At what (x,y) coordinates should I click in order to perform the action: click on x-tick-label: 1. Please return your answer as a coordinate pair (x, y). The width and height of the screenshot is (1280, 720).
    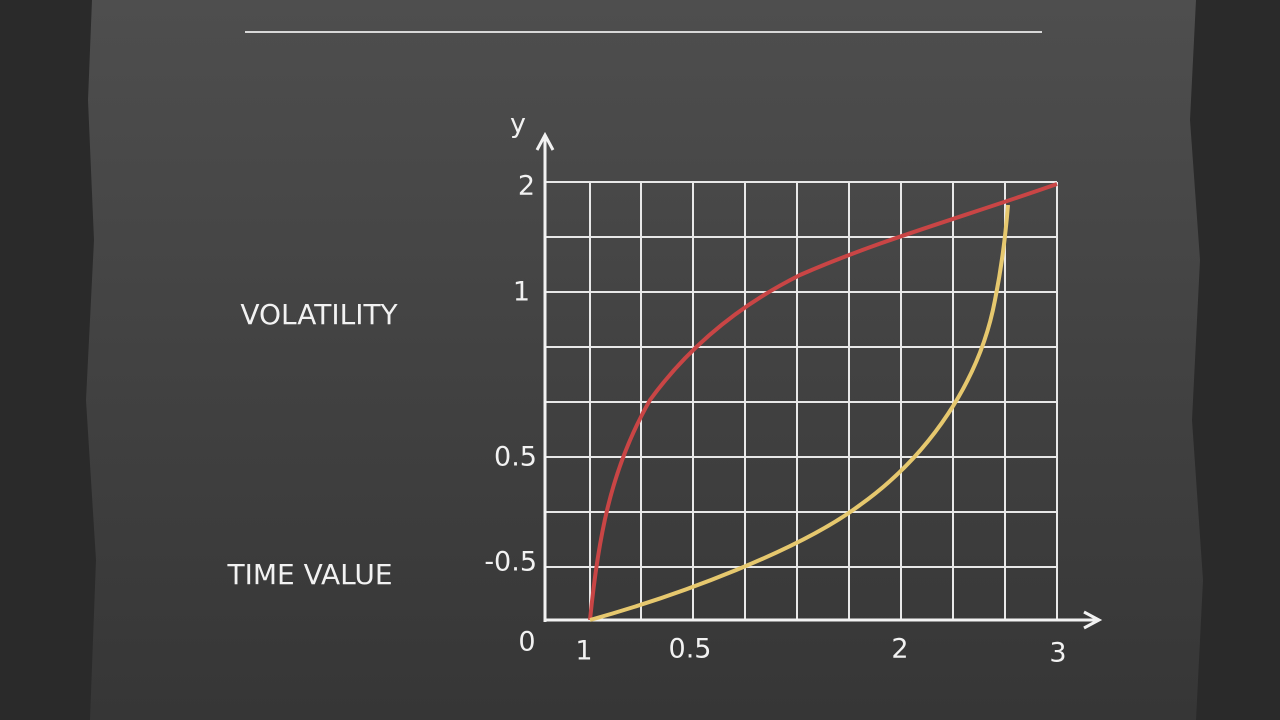
    Looking at the image, I should click on (583, 651).